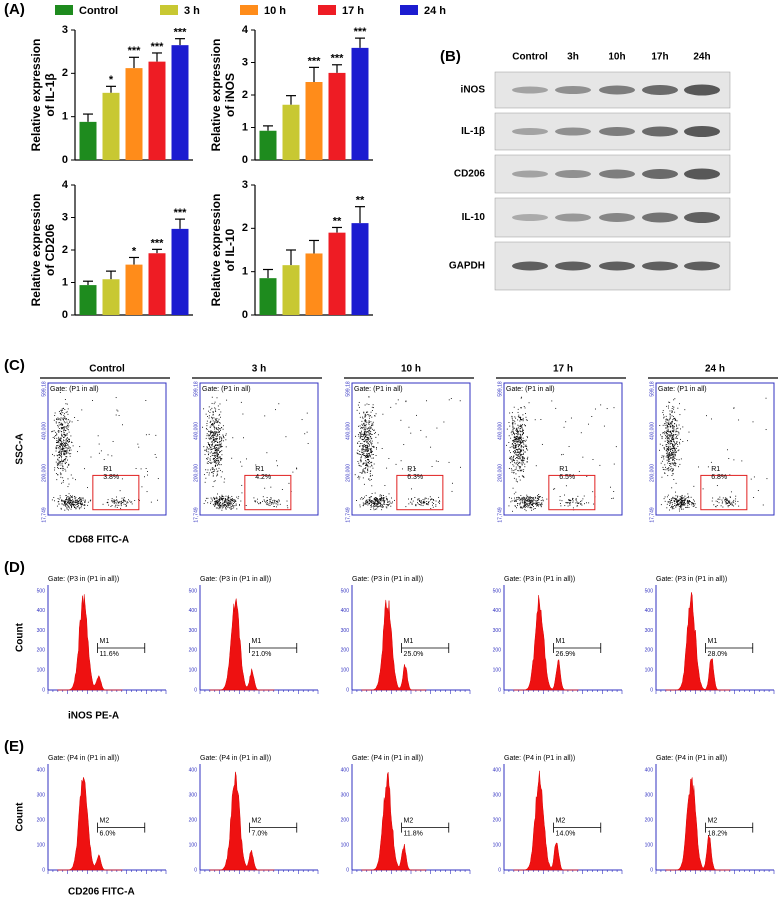 This screenshot has height=899, width=778. Describe the element at coordinates (41, 611) in the screenshot. I see `y-tick-label: 400` at that location.